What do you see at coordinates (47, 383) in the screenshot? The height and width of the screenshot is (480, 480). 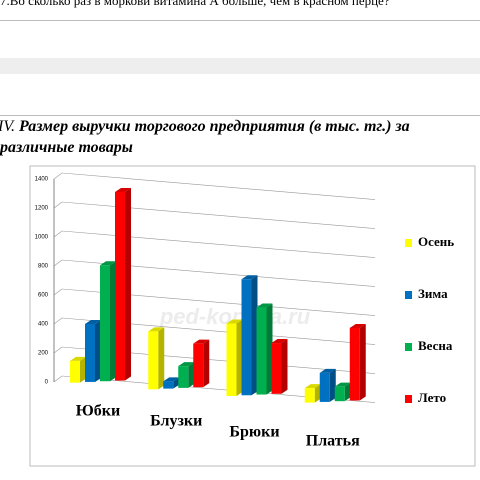 I see `y-tick-label: 0` at bounding box center [47, 383].